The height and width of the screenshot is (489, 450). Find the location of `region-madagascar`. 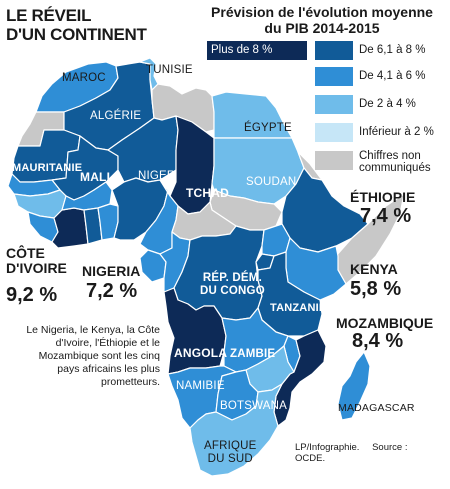

region-madagascar is located at coordinates (354, 386).